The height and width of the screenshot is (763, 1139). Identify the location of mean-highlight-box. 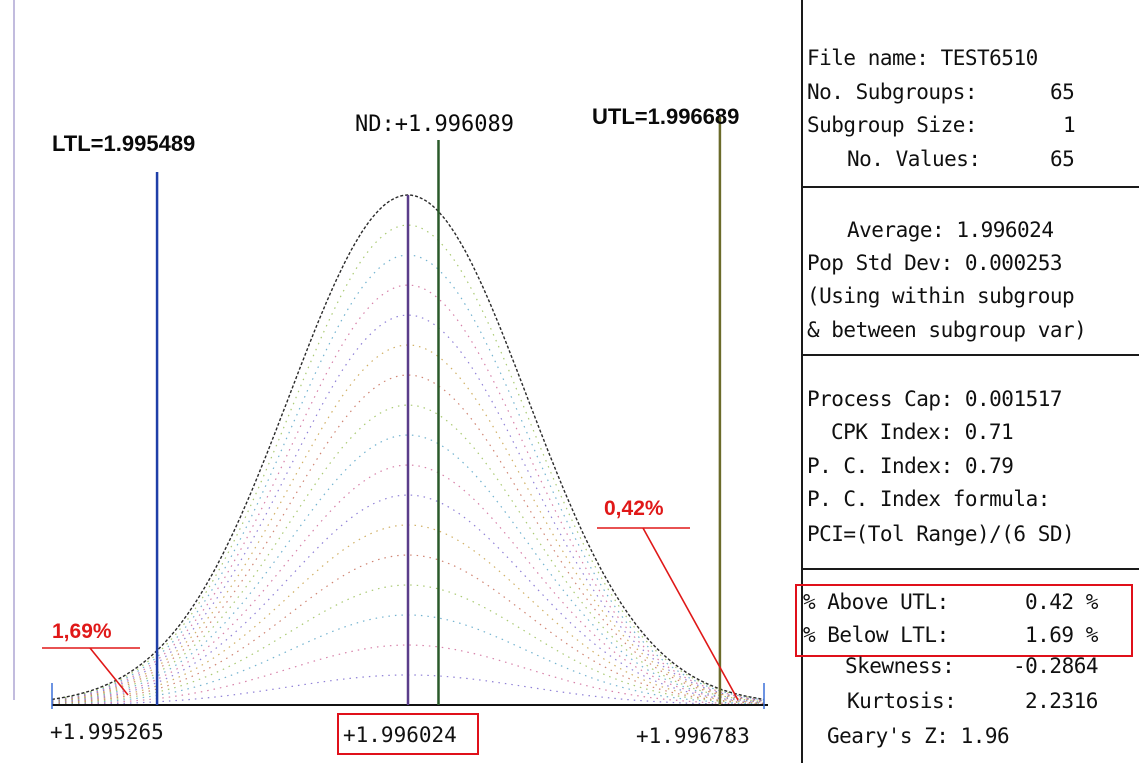
(408, 734).